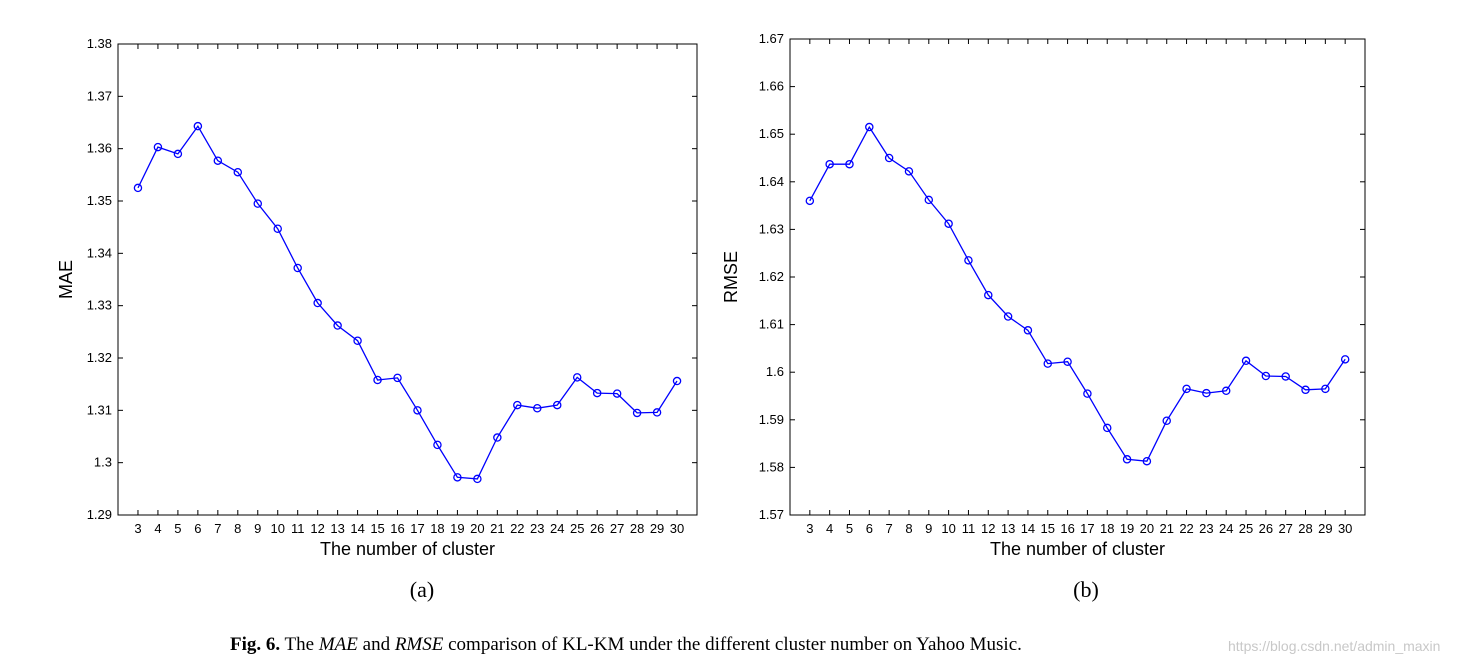 The image size is (1476, 664). I want to click on x-tick-label: 20, so click(477, 528).